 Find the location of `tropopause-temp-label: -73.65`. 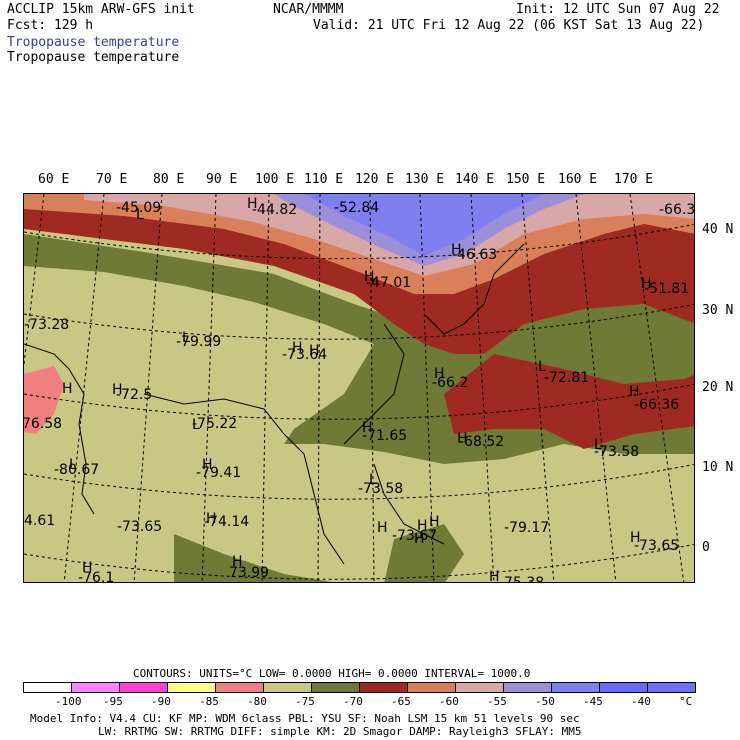

tropopause-temp-label: -73.65 is located at coordinates (656, 546).